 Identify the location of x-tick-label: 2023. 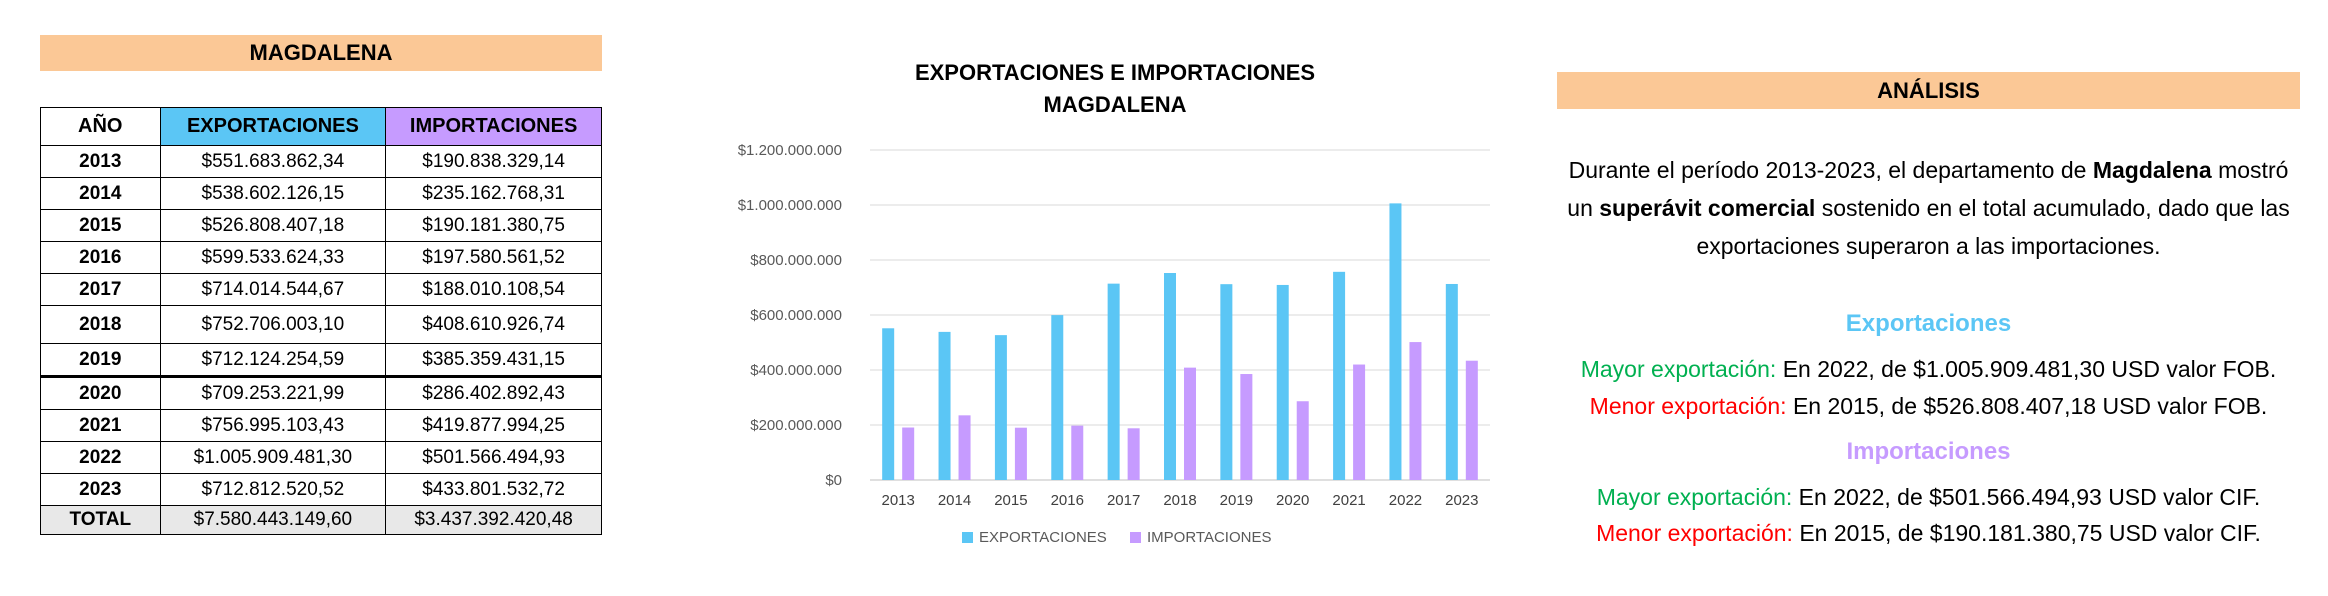
(1461, 500).